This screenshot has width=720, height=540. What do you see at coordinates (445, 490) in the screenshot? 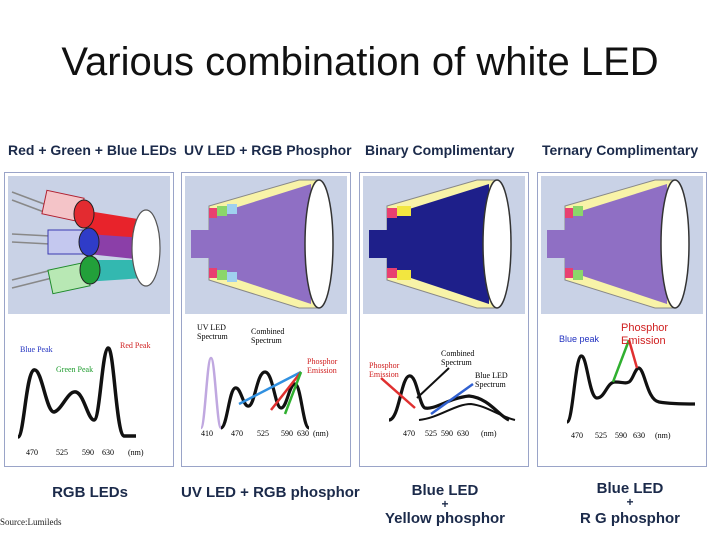
I see `panel-3-bottom-label-1: Blue LED` at bounding box center [445, 490].